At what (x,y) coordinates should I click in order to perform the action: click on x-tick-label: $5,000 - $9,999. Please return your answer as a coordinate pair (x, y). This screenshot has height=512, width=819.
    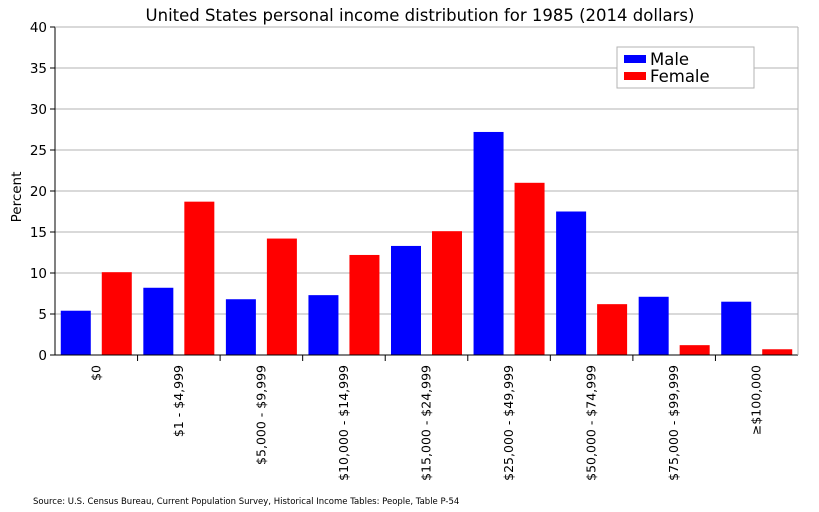
    Looking at the image, I should click on (260, 415).